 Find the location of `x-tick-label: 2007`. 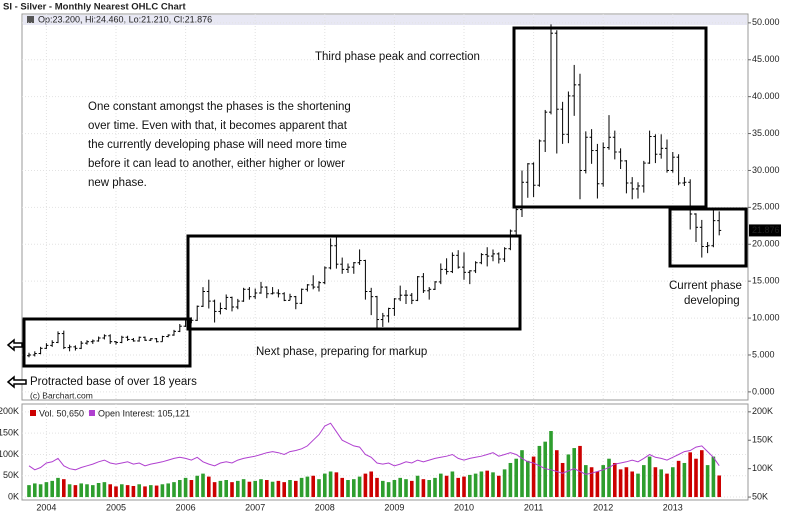

x-tick-label: 2007 is located at coordinates (255, 507).